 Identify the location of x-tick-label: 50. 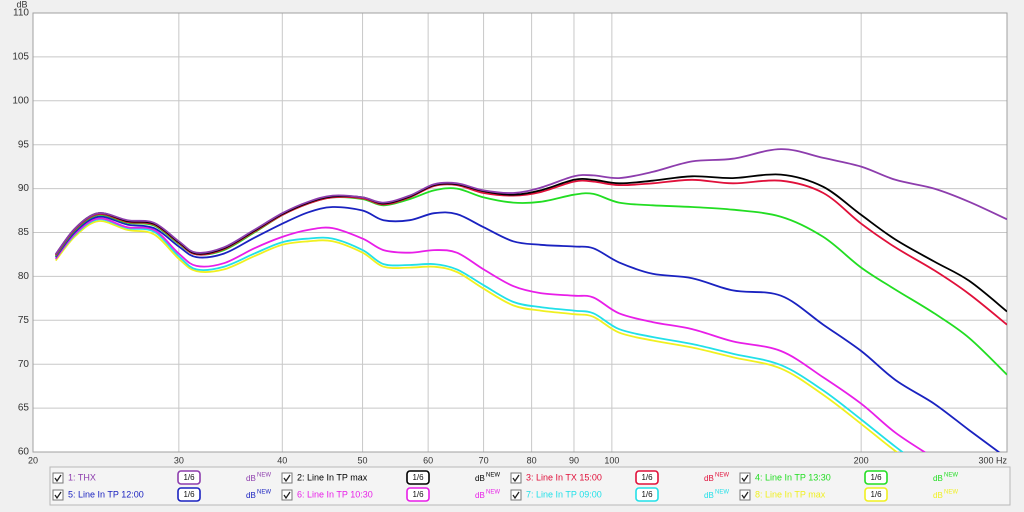
(363, 460).